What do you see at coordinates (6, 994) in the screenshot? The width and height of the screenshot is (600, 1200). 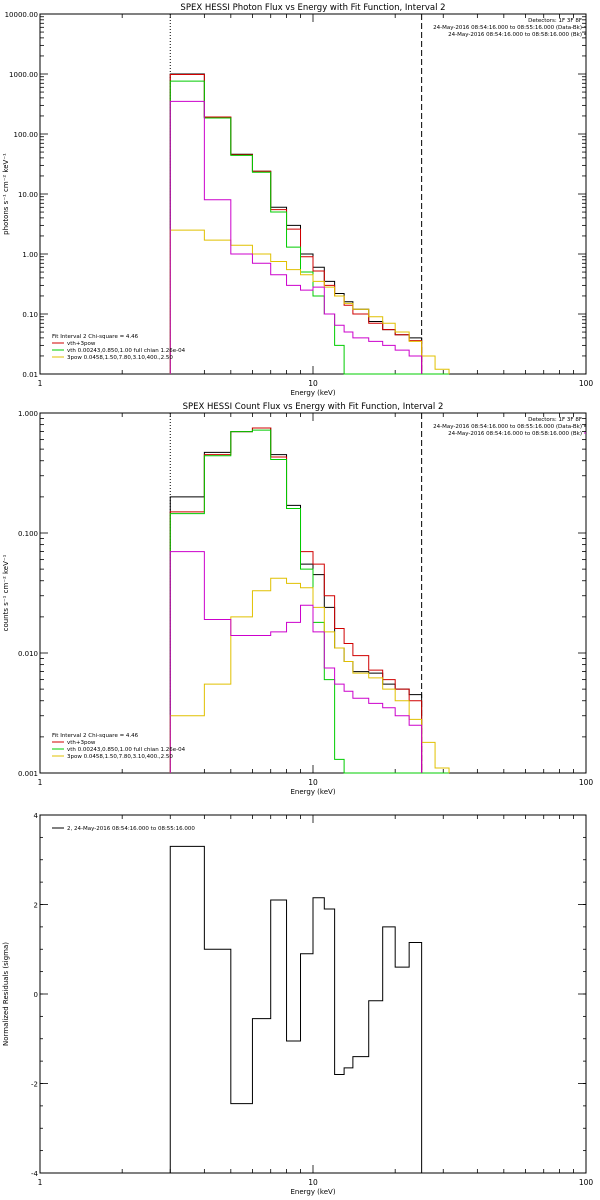 I see `y-axis-label: Normalized Residuals (sigma)` at bounding box center [6, 994].